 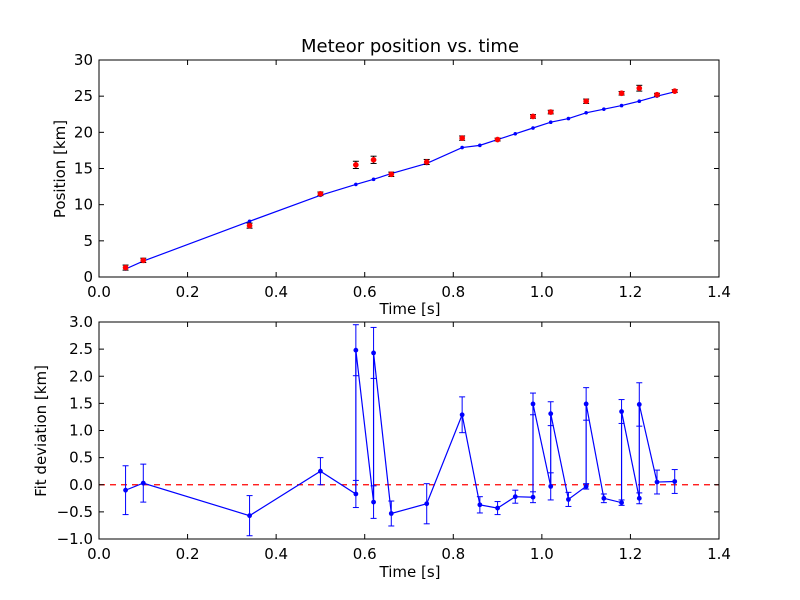 I want to click on deviation-y-tick-label: 1.5, so click(x=81, y=403).